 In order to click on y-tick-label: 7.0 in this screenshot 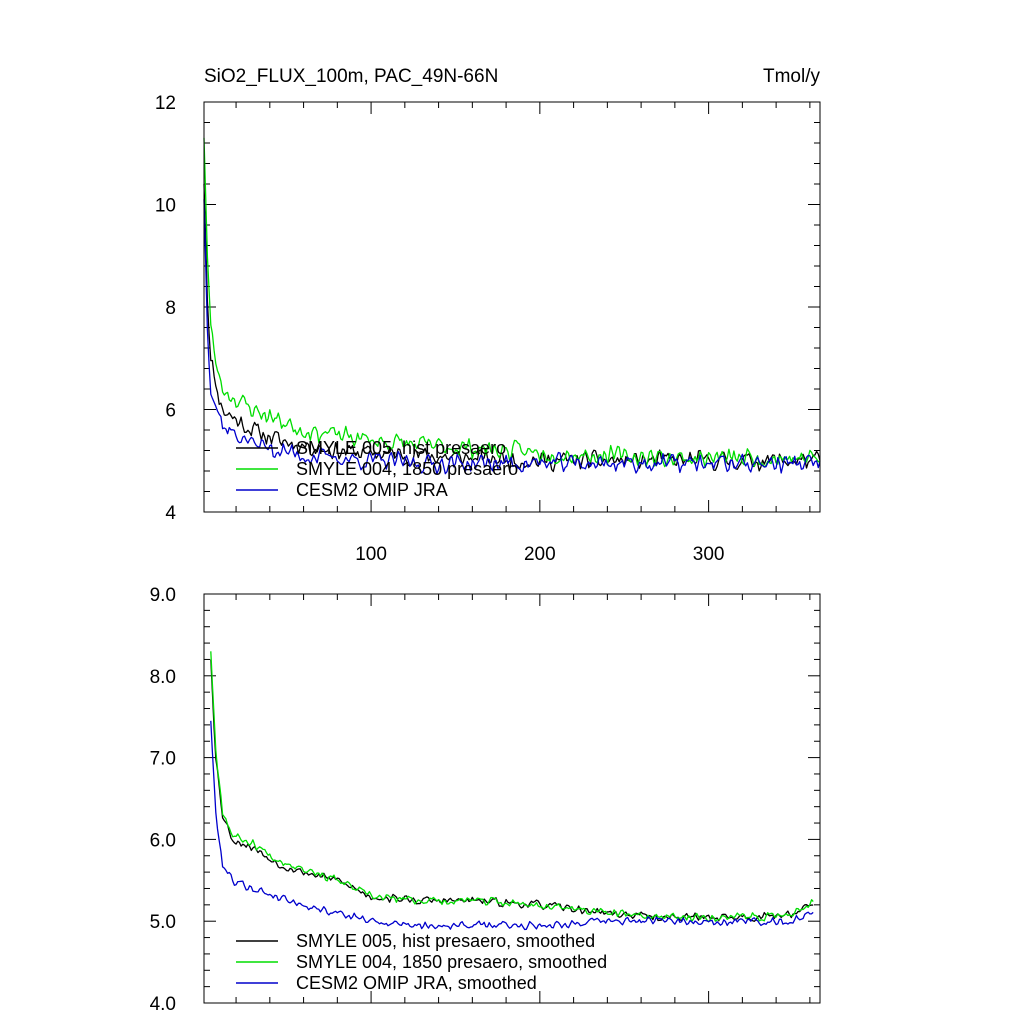, I will do `click(163, 759)`.